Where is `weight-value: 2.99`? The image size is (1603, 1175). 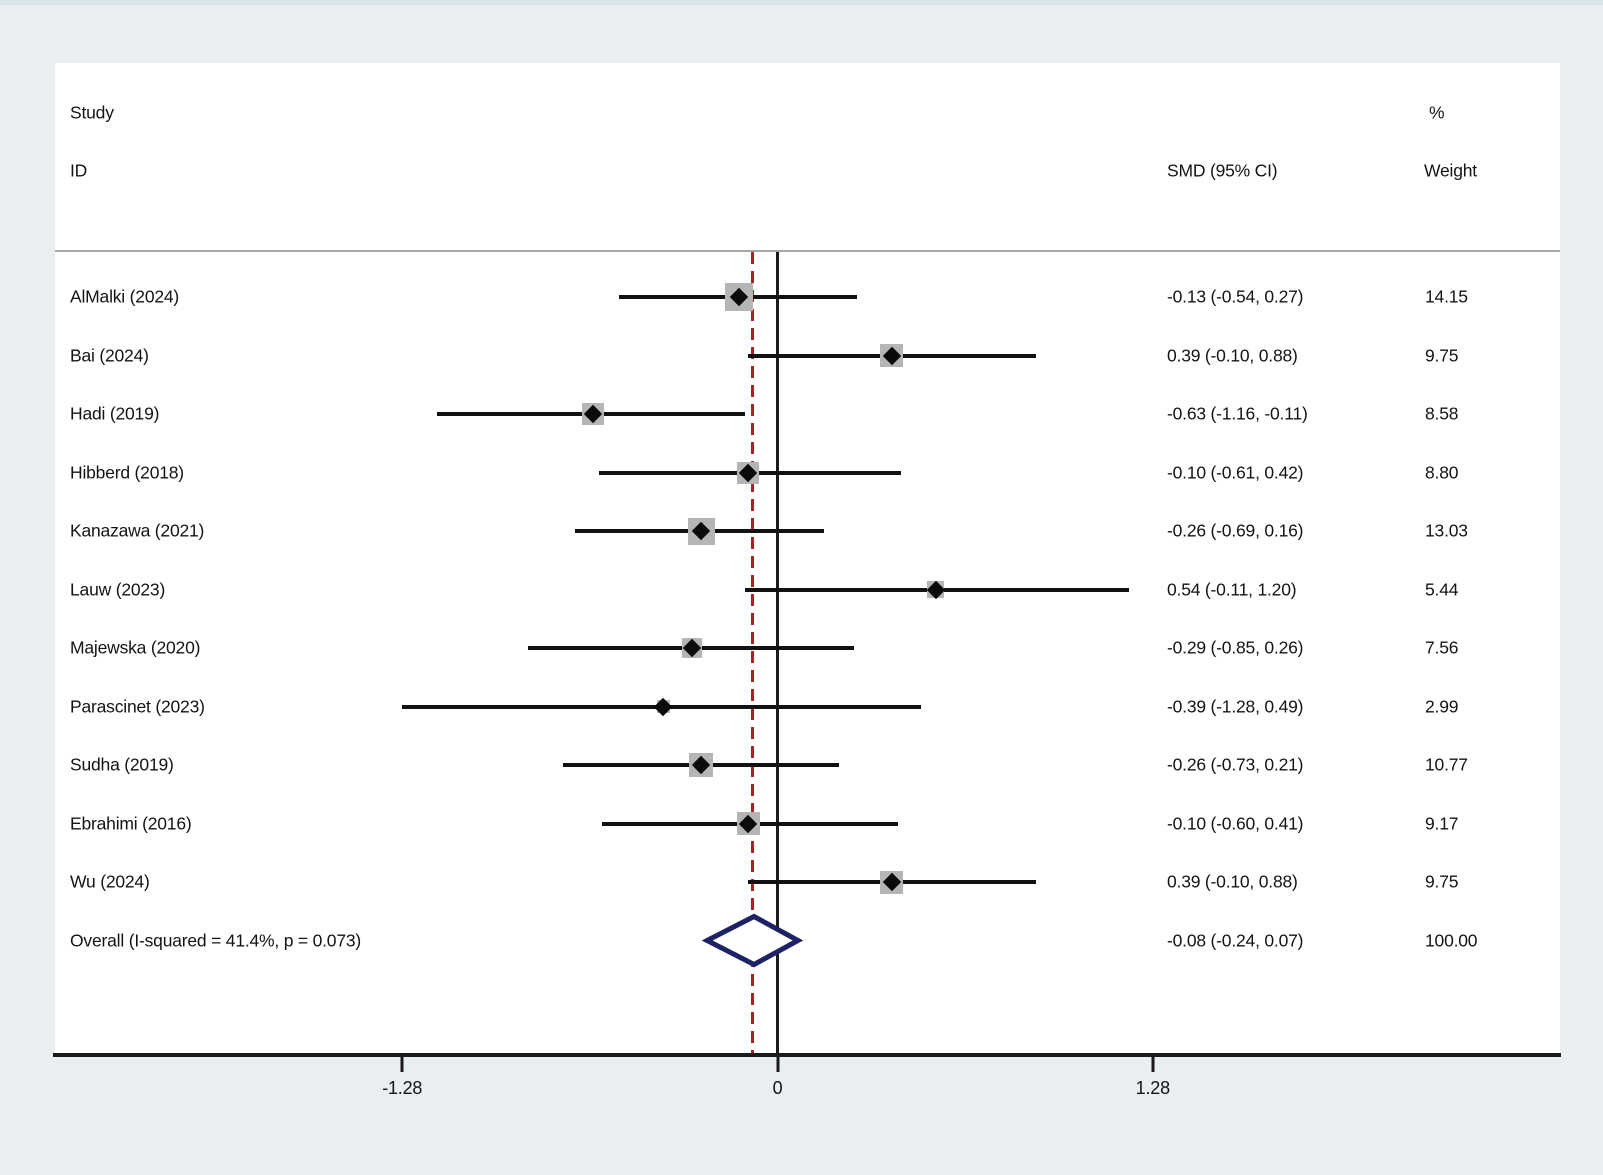
weight-value: 2.99 is located at coordinates (1442, 706).